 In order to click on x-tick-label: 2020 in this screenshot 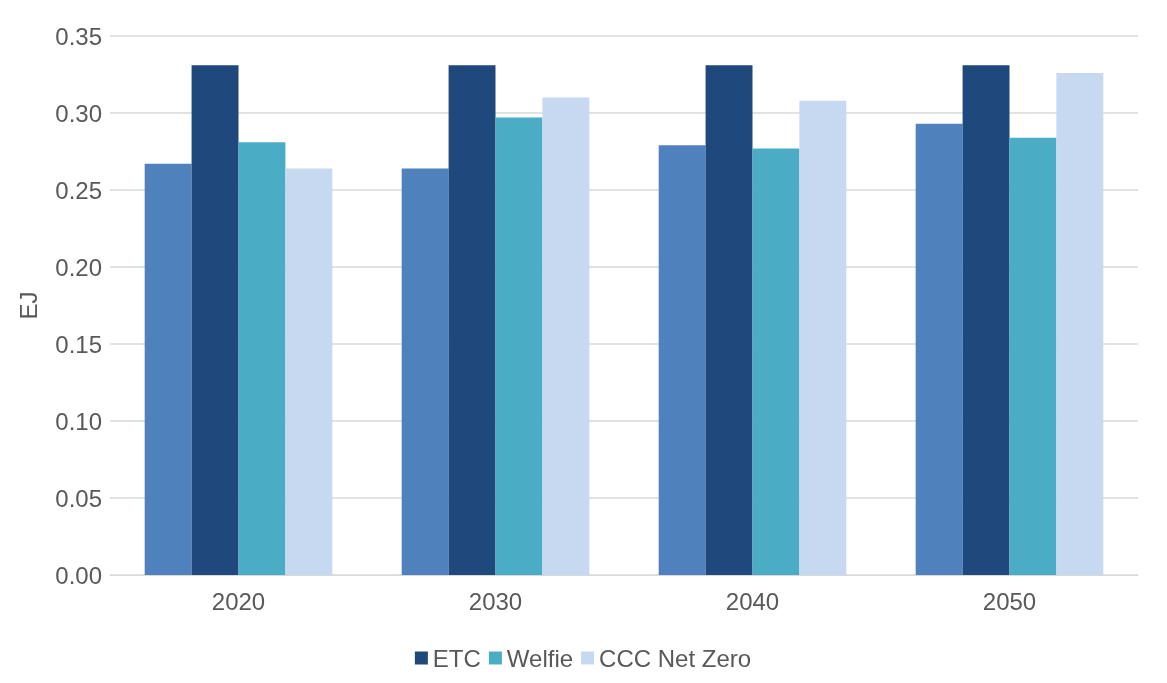, I will do `click(238, 601)`.